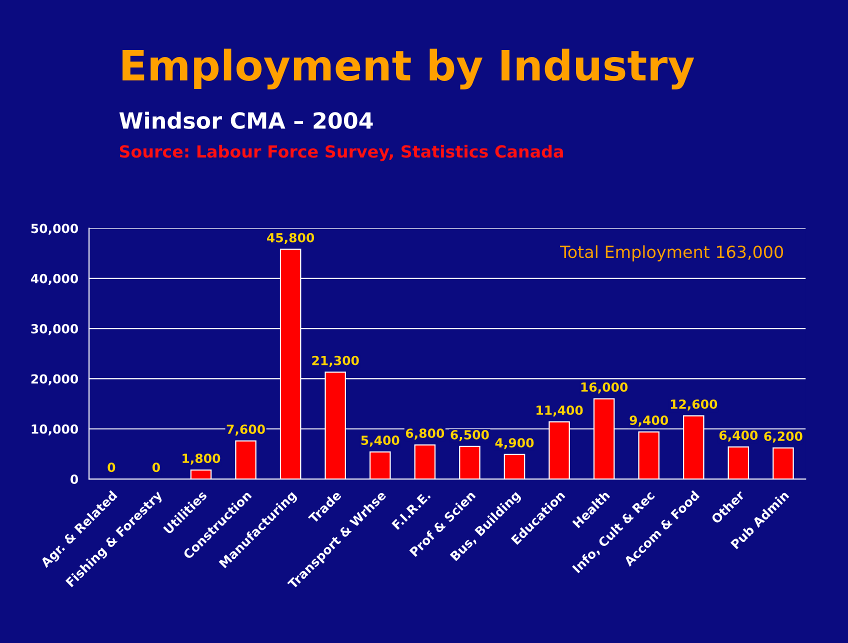 Image resolution: width=848 pixels, height=643 pixels. Describe the element at coordinates (380, 441) in the screenshot. I see `data-label: 5,400` at that location.